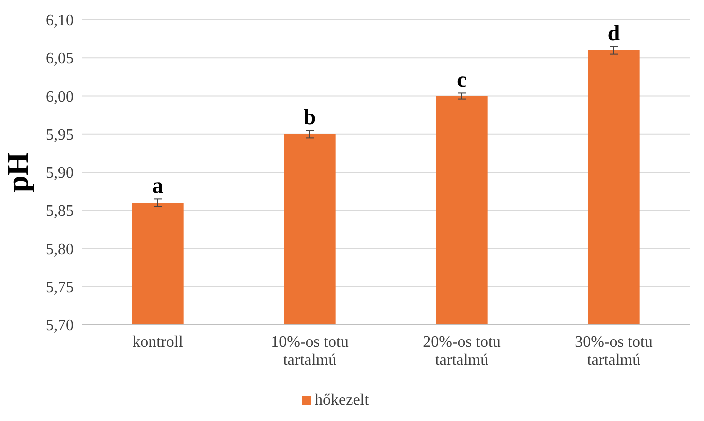  I want to click on annotation: b, so click(310, 117).